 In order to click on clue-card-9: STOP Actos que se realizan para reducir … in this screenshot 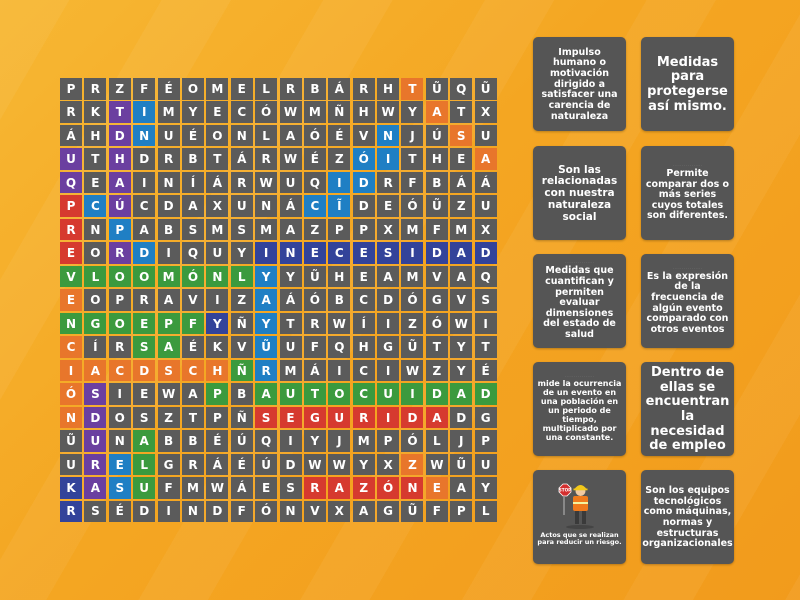, I will do `click(579, 517)`.